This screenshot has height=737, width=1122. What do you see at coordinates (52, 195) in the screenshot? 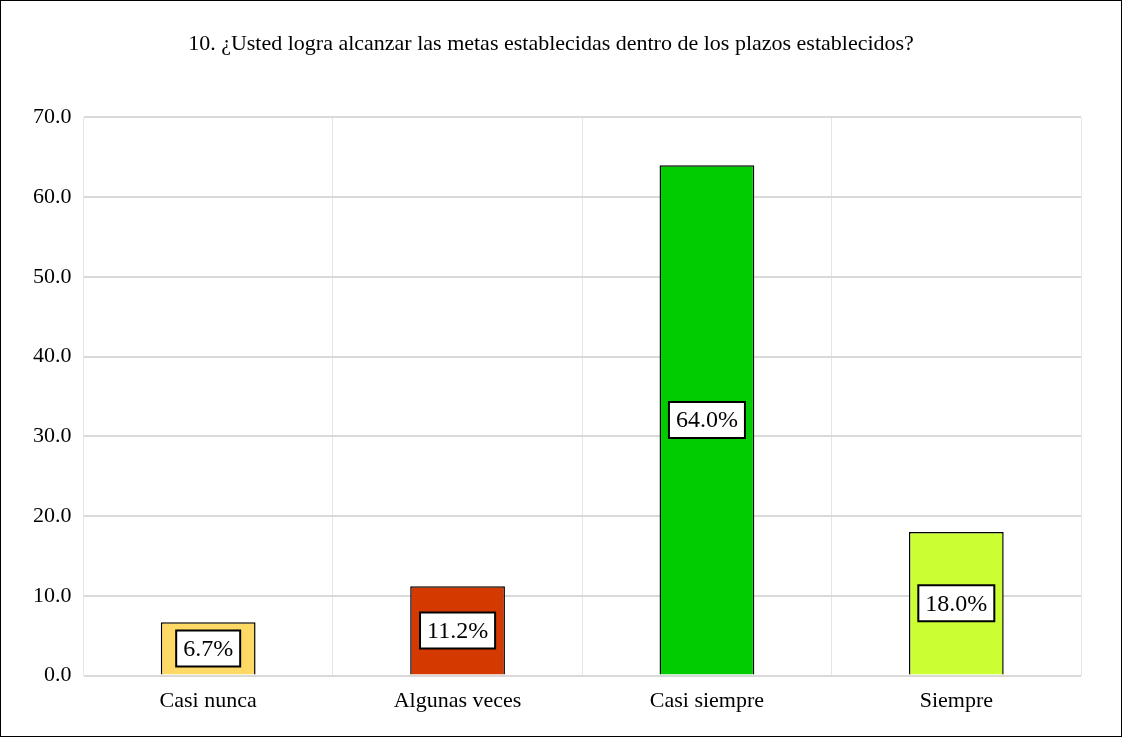
I see `y-tick-label: 60.0` at bounding box center [52, 195].